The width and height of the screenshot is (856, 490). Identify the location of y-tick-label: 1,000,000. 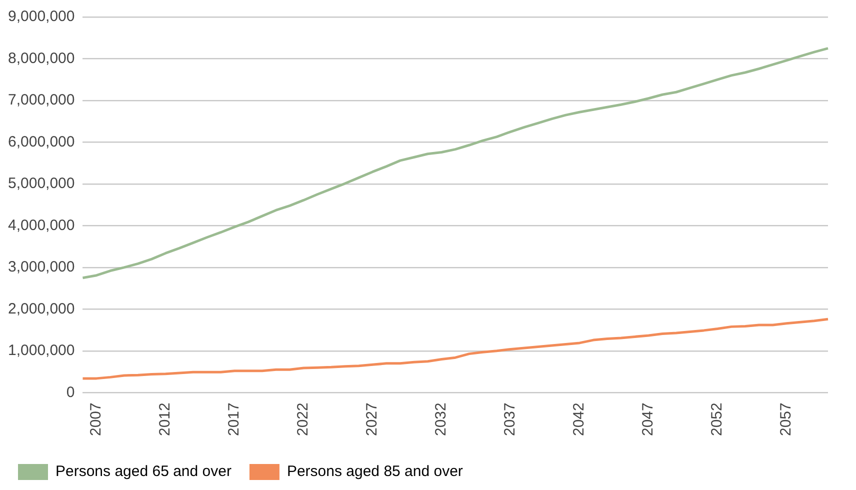
(41, 351).